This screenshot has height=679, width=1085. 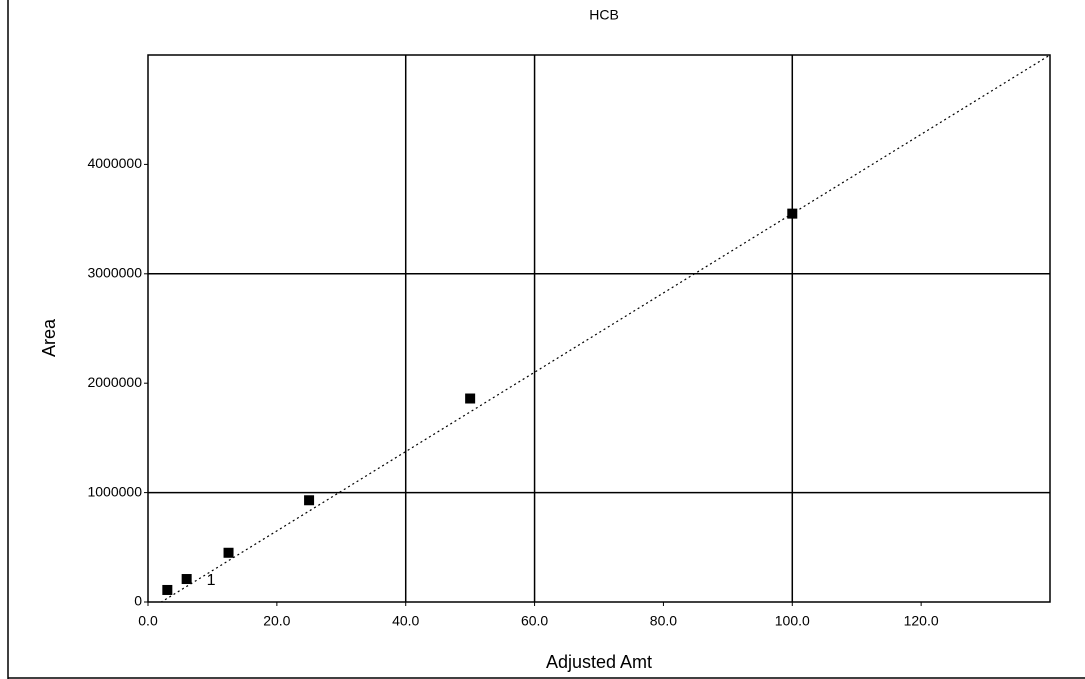 I want to click on x-axis-label: Adjusted Amt, so click(x=599, y=662).